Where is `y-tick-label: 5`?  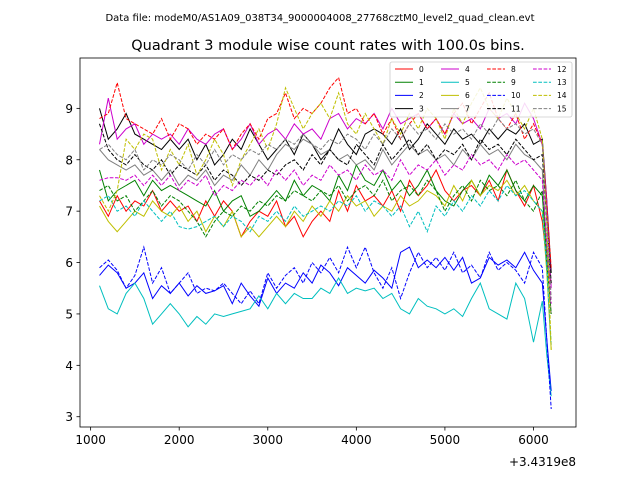 y-tick-label: 5 is located at coordinates (69, 314).